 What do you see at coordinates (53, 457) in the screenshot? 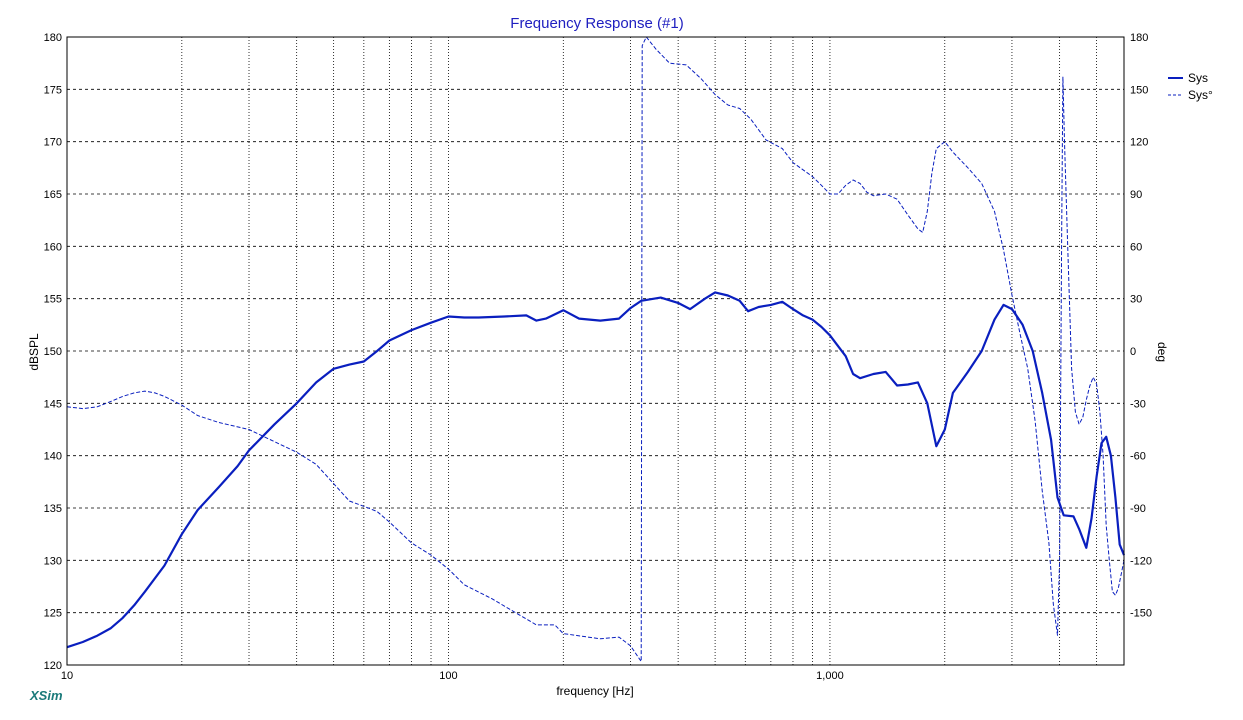
I see `y-left-tick-label: 140` at bounding box center [53, 457].